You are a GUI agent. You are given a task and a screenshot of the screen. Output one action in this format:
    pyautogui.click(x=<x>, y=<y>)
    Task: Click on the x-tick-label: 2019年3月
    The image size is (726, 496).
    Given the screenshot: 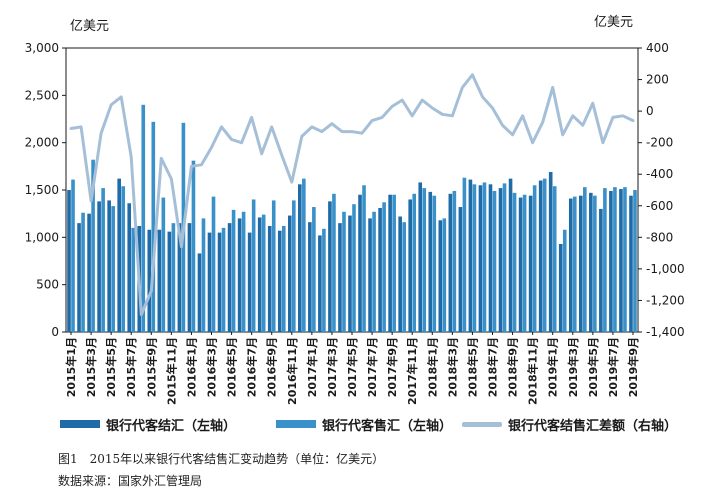 What is the action you would take?
    pyautogui.click(x=573, y=367)
    